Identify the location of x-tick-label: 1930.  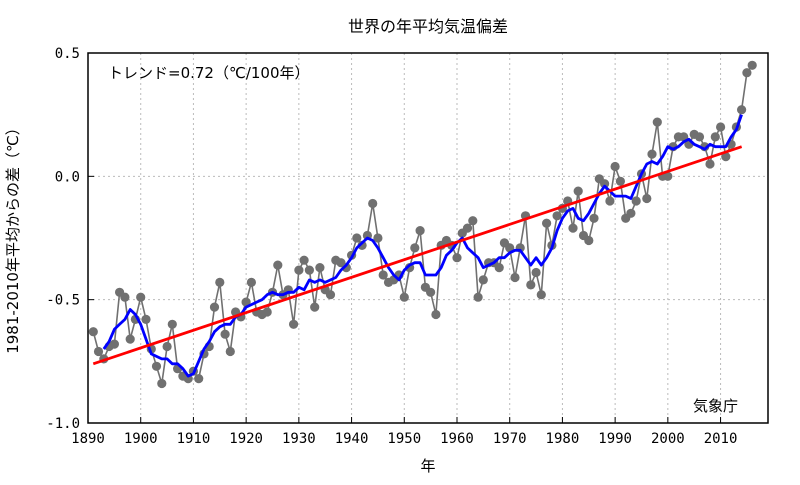
(299, 439).